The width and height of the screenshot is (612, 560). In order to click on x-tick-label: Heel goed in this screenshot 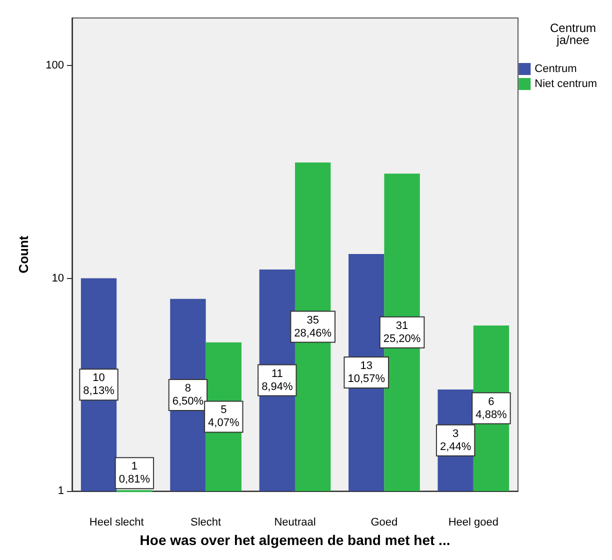, I will do `click(473, 522)`.